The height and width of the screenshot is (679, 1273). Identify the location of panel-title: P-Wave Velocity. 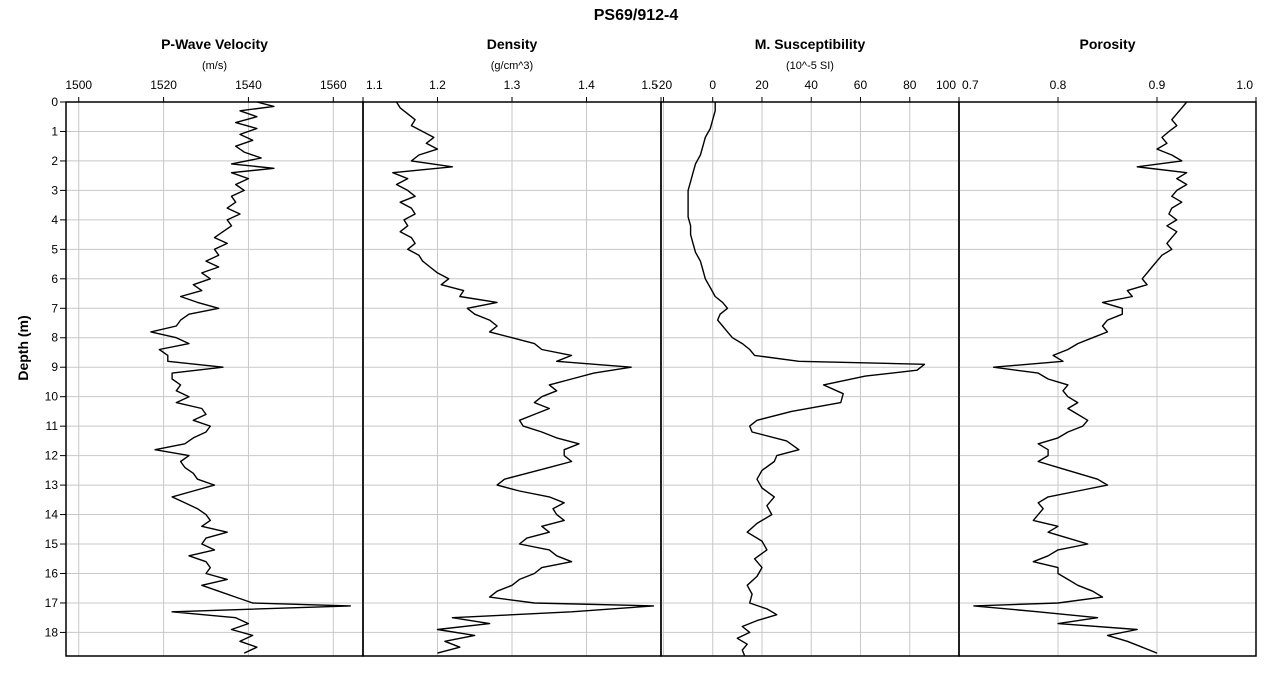
(214, 44).